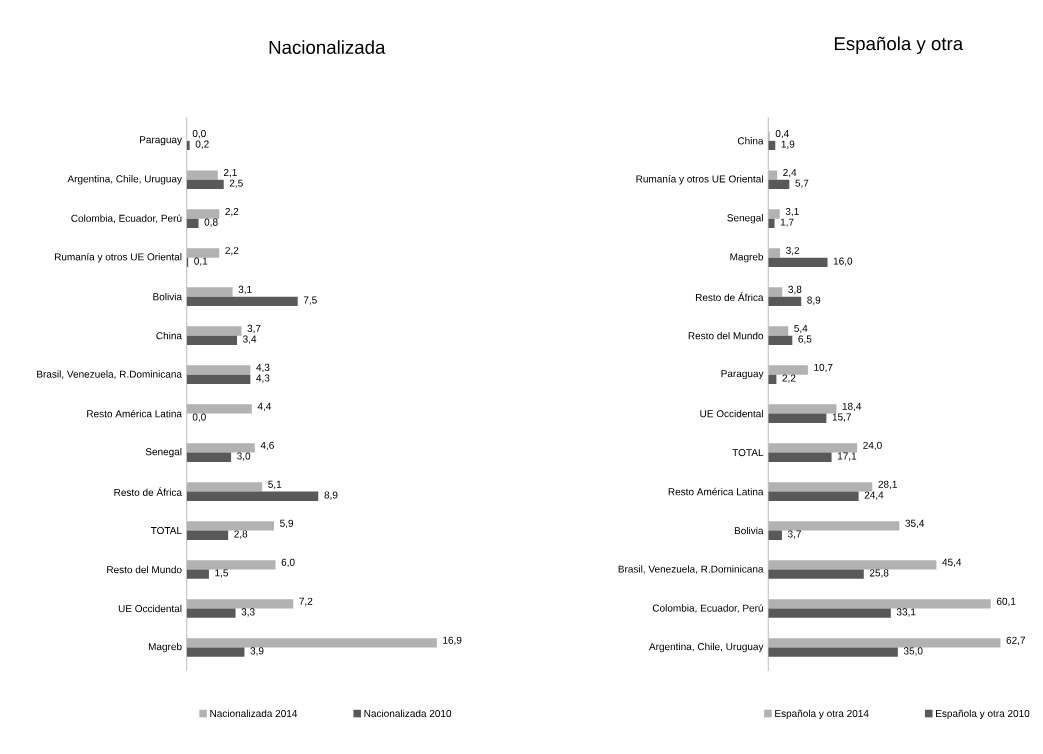 This screenshot has height=754, width=1043. Describe the element at coordinates (801, 329) in the screenshot. I see `data-label: 5,4` at that location.